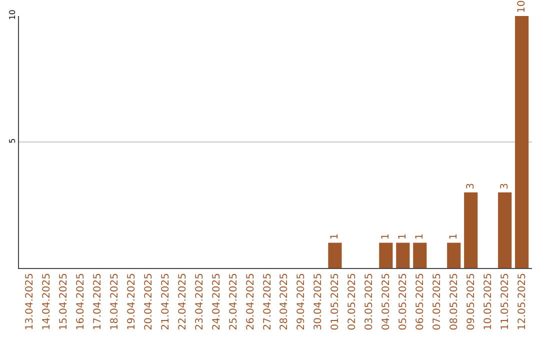  What do you see at coordinates (182, 301) in the screenshot?
I see `x-tick-label: 22.04.2025` at bounding box center [182, 301].